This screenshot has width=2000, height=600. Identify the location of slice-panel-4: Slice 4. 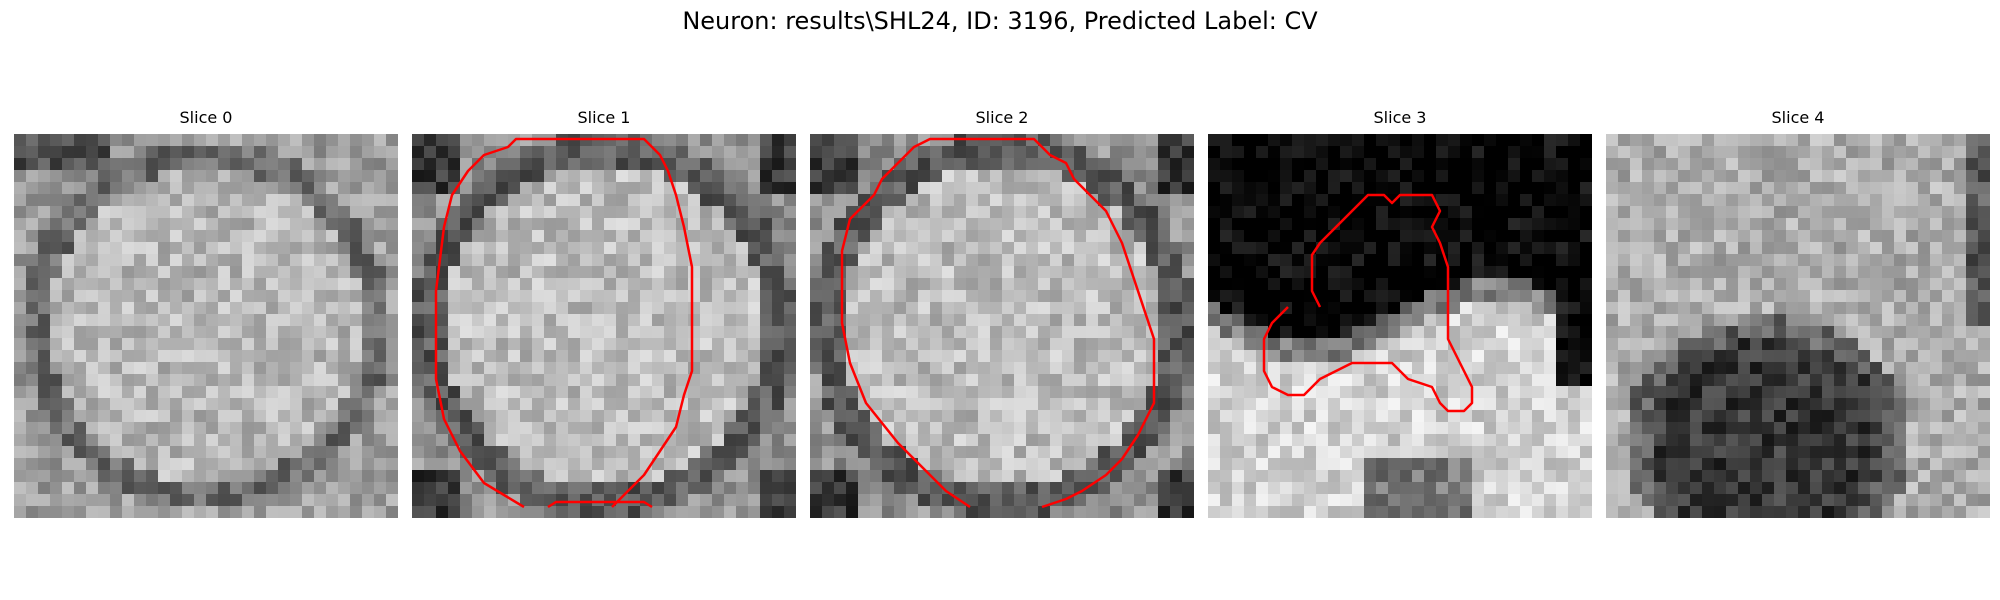
(1798, 313).